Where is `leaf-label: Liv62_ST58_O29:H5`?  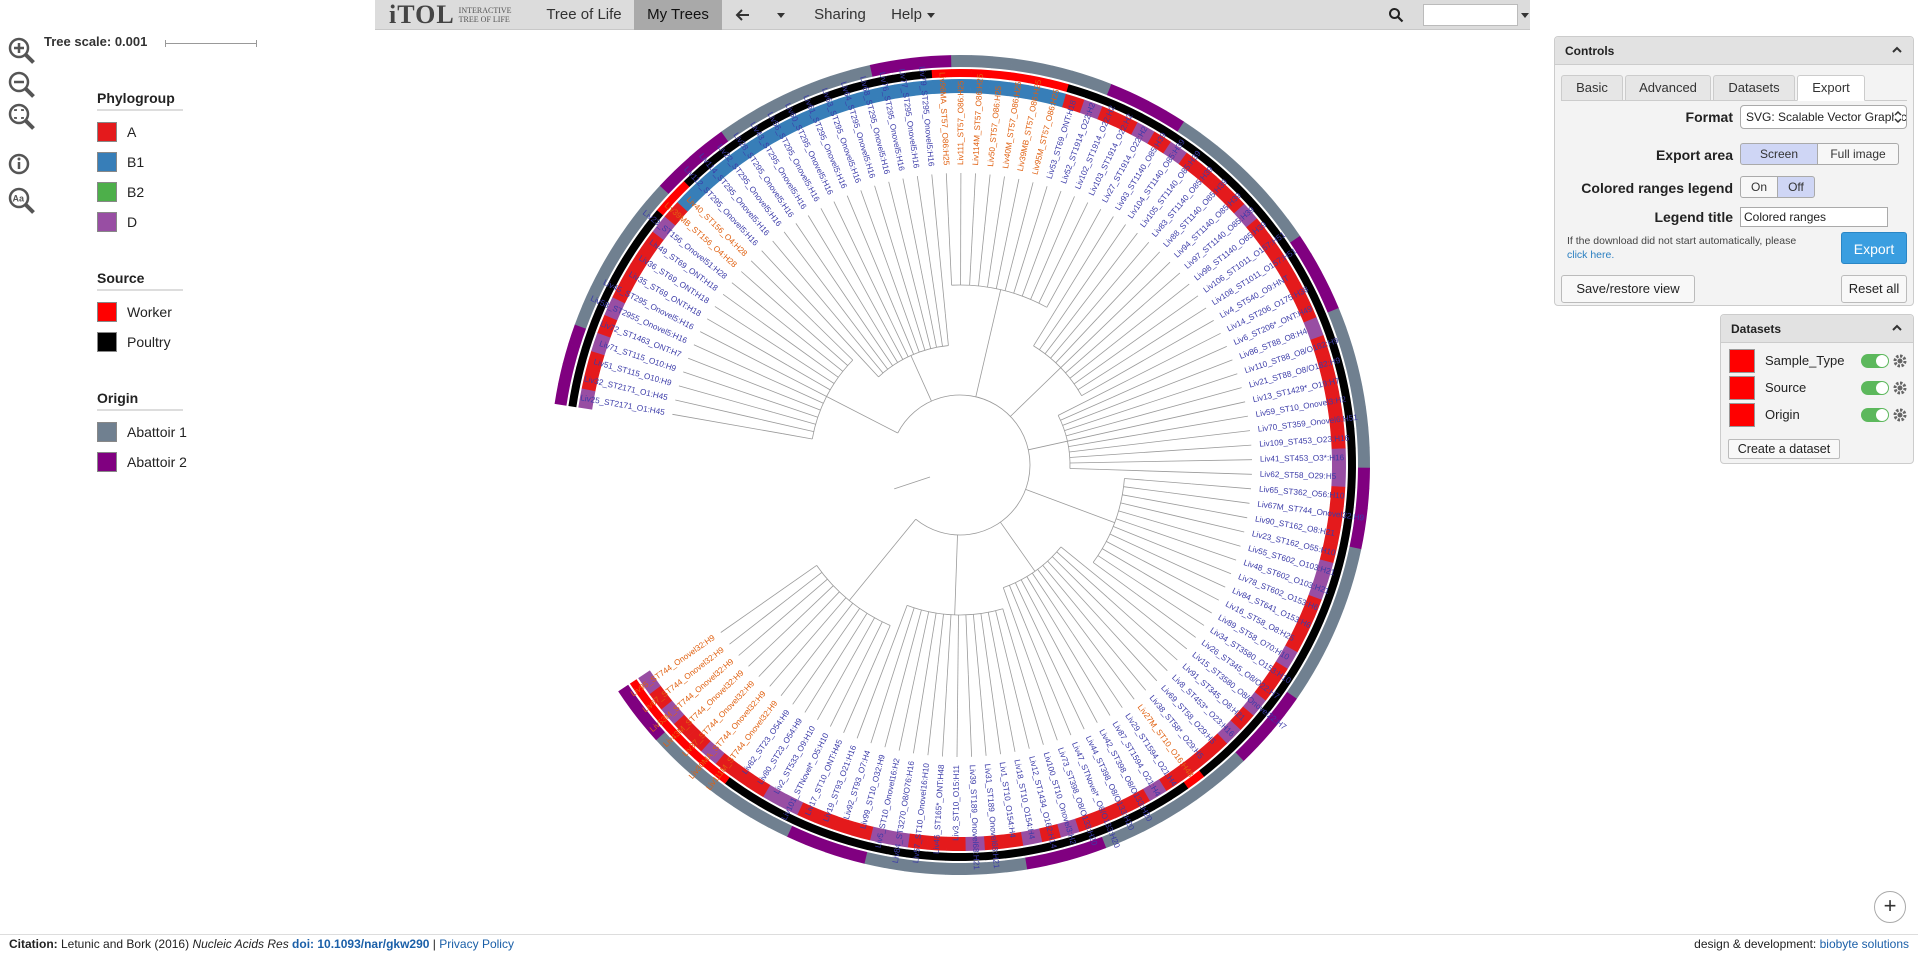 leaf-label: Liv62_ST58_O29:H5 is located at coordinates (1298, 475).